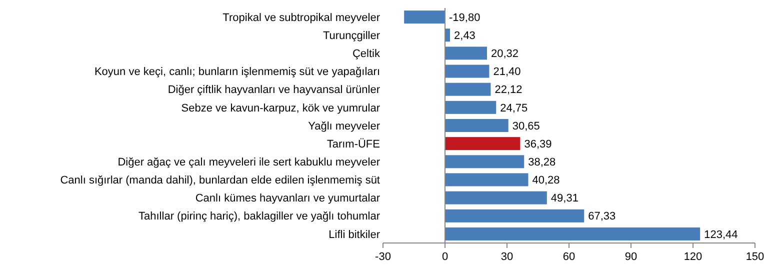 Image resolution: width=770 pixels, height=272 pixels. Describe the element at coordinates (287, 198) in the screenshot. I see `y-tick-label: Canlı kümes hayvanları ve yumurtalar` at that location.